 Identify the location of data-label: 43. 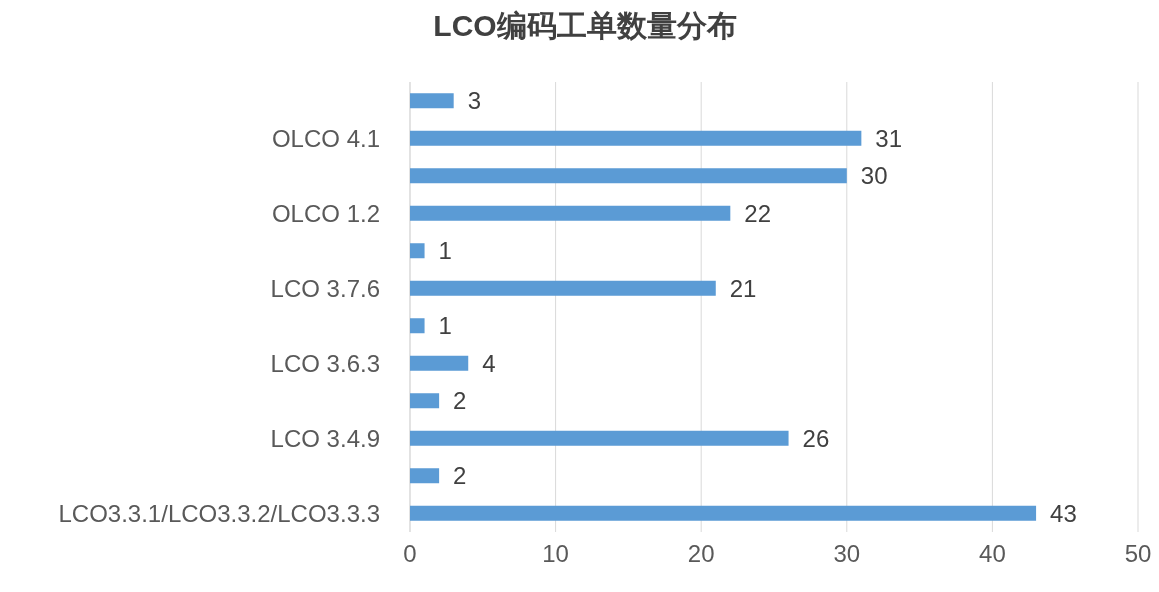
(1063, 513).